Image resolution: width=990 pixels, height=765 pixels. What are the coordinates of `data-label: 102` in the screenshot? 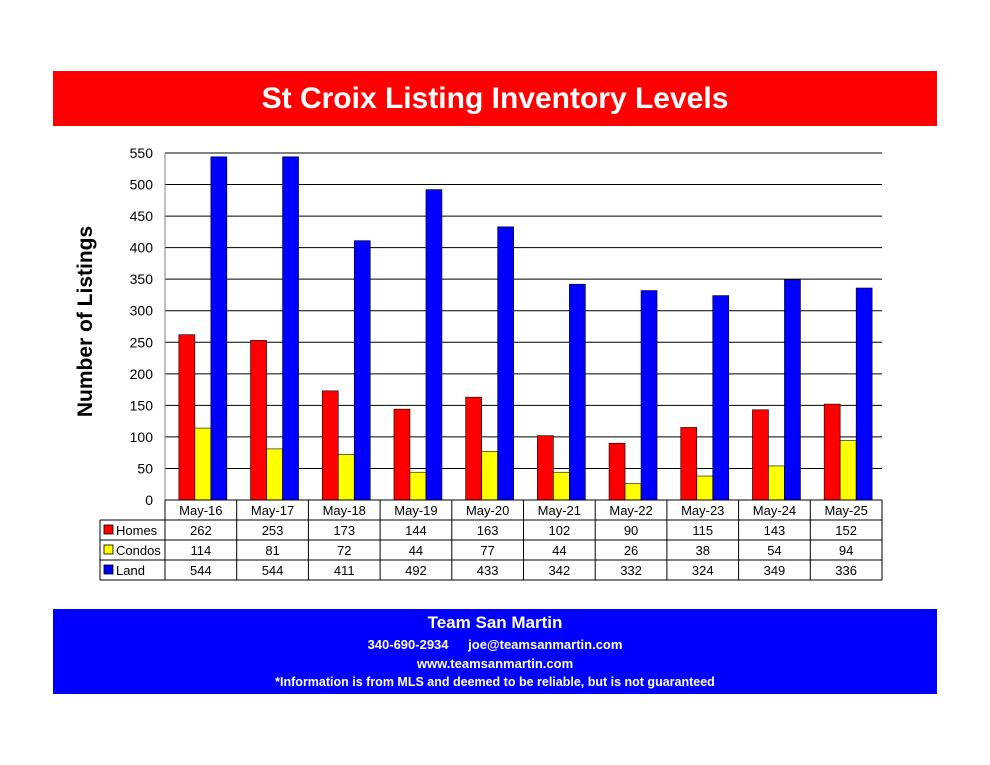 It's located at (559, 530).